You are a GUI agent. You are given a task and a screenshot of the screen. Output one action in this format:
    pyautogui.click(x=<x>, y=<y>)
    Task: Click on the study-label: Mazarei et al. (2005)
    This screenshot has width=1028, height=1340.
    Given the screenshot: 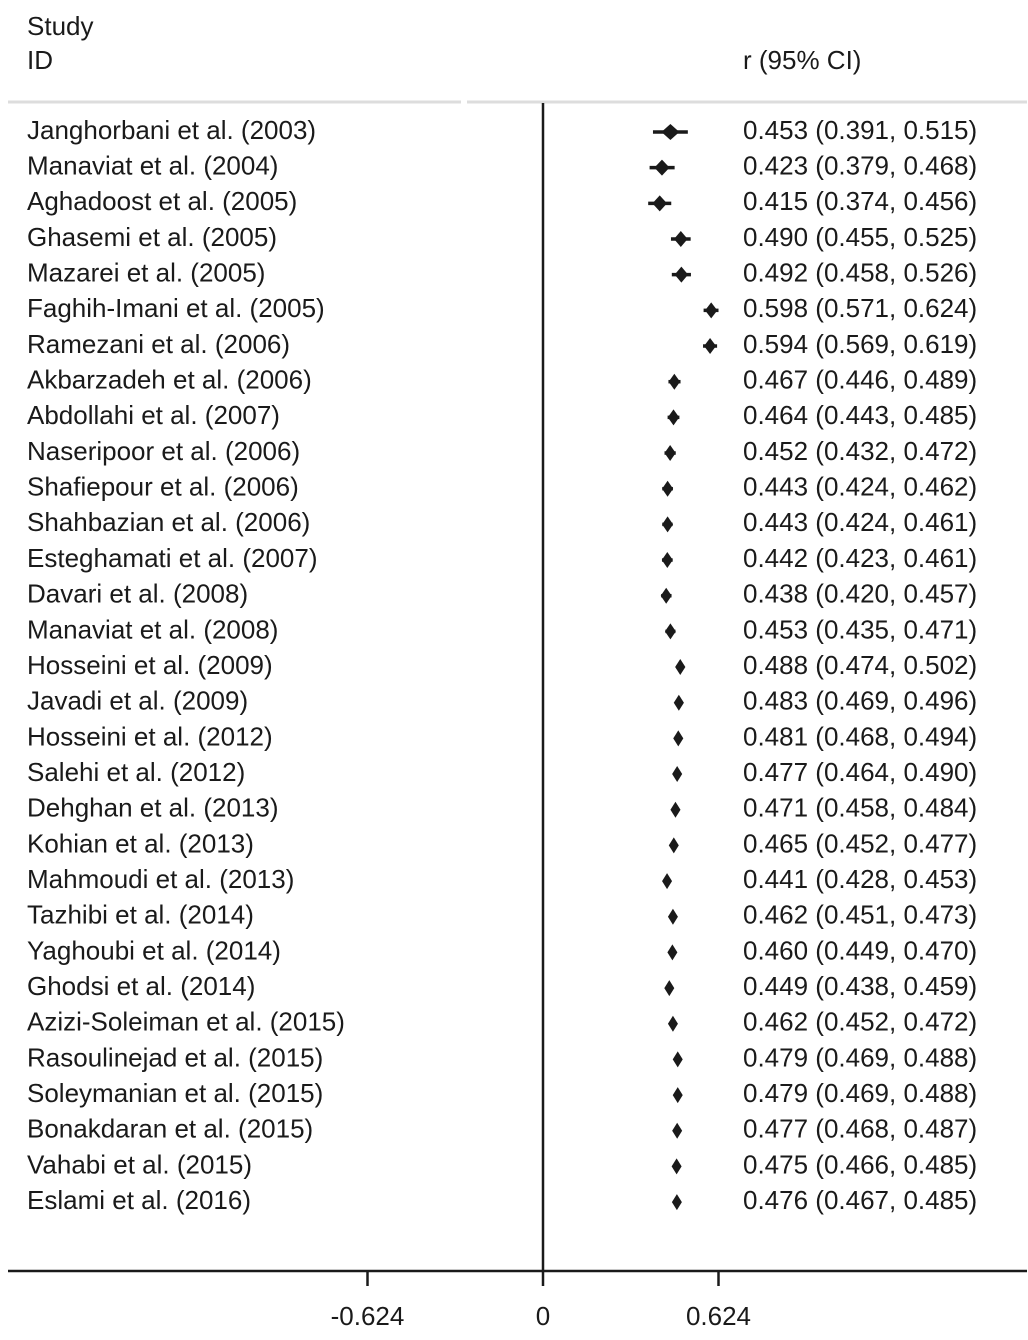 What is the action you would take?
    pyautogui.click(x=146, y=273)
    